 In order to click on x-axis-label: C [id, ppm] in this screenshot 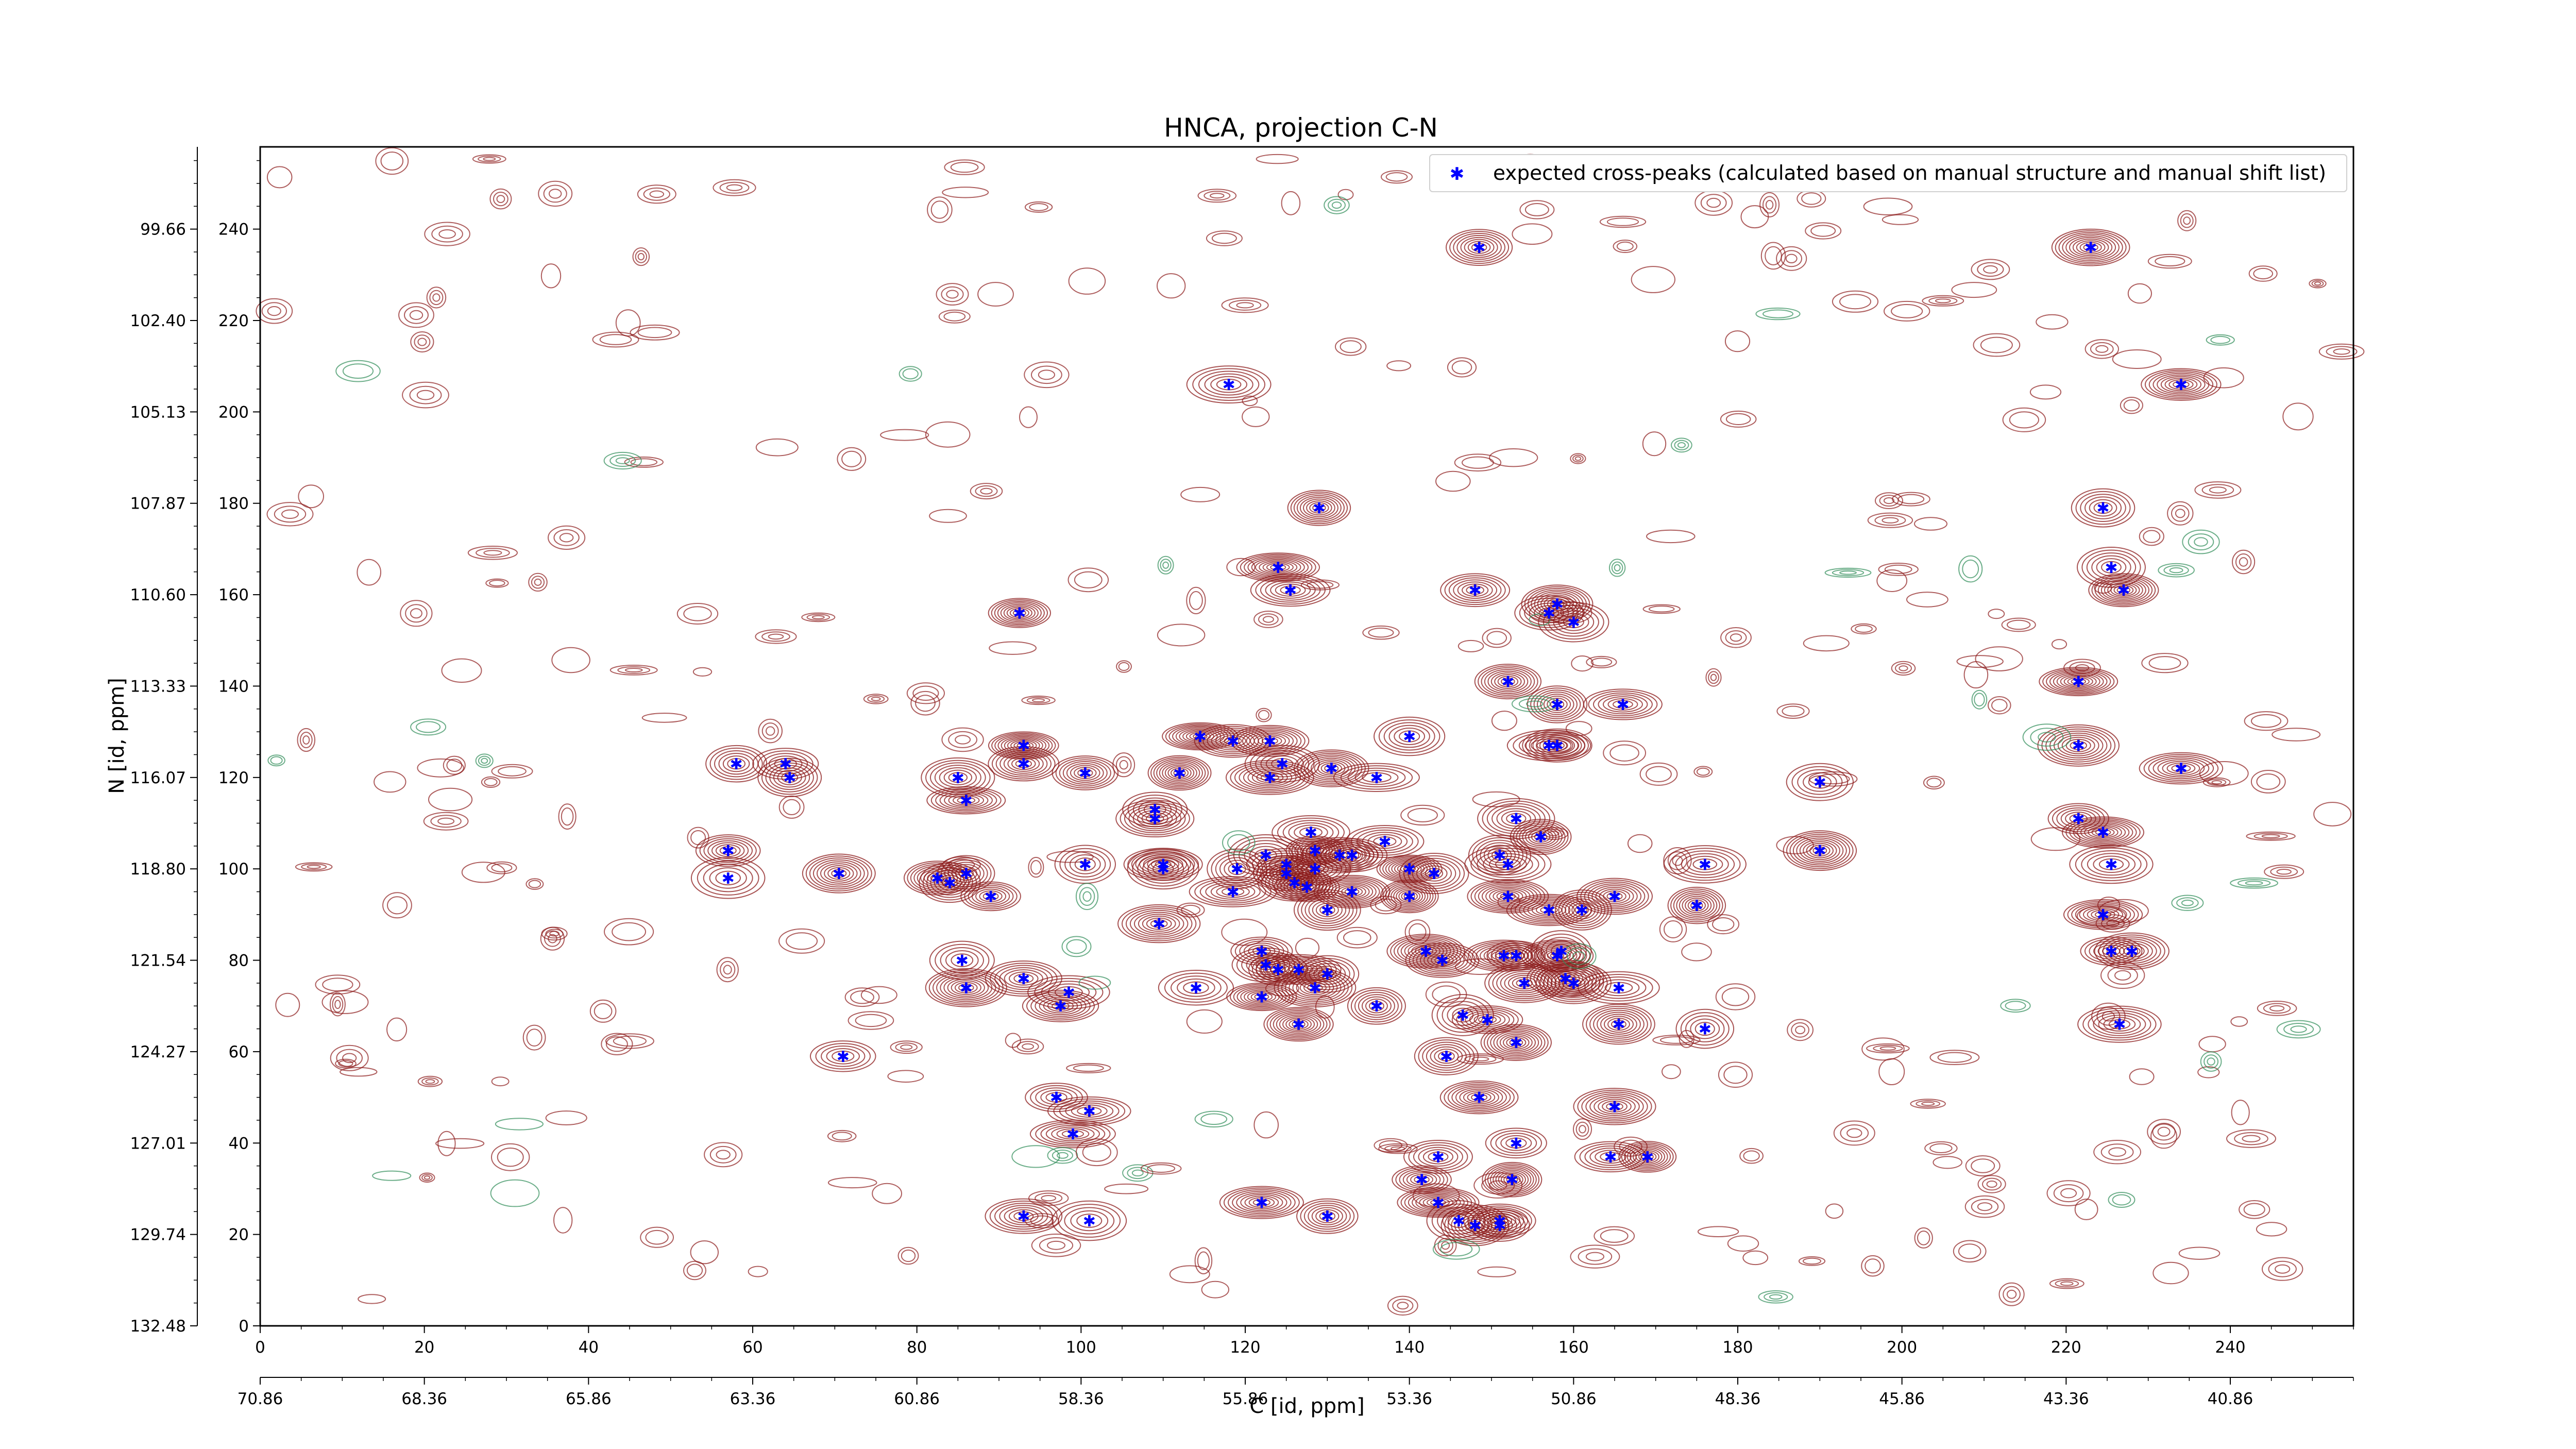, I will do `click(1307, 1406)`.